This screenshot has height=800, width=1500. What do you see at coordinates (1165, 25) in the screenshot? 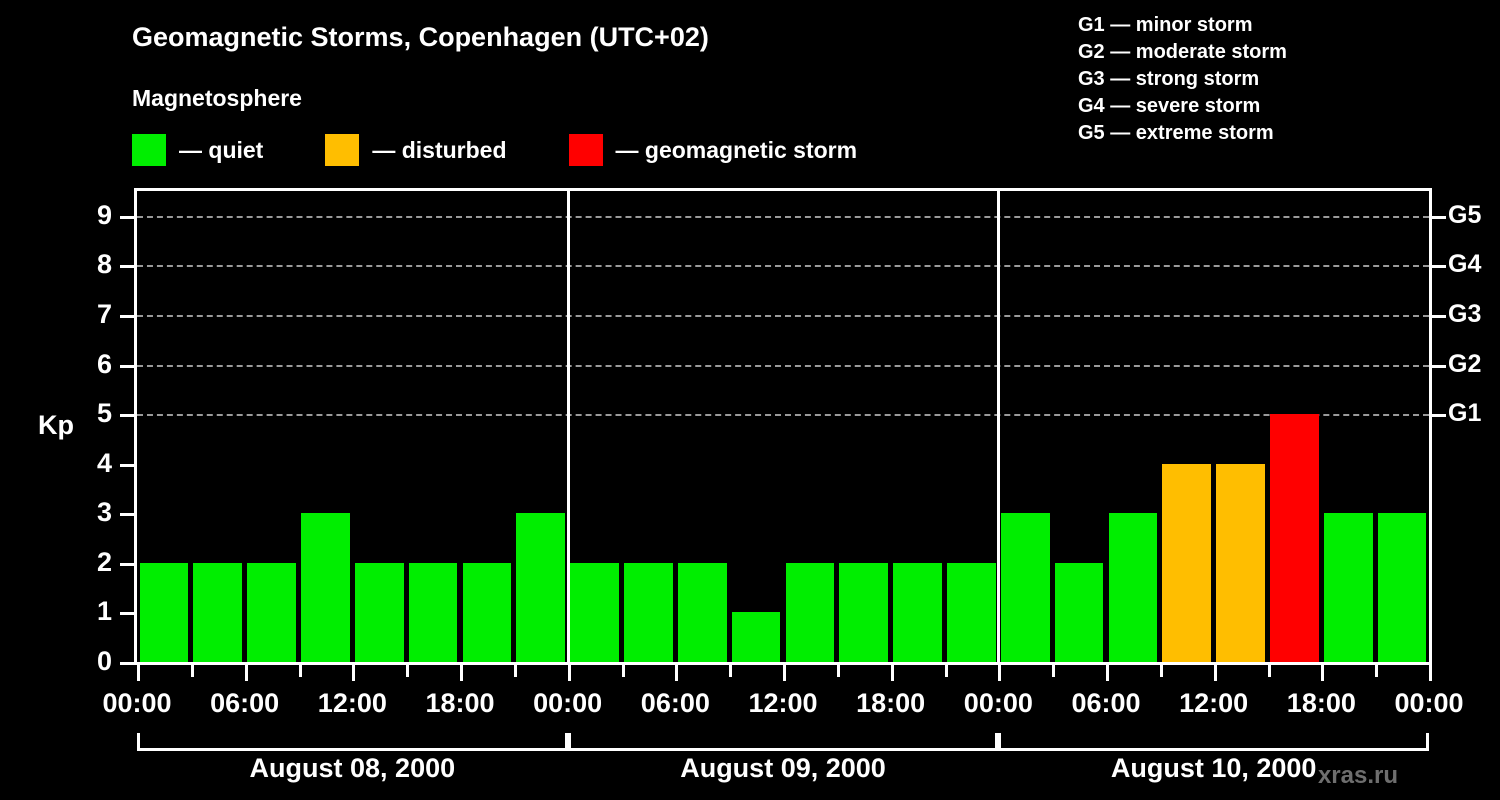
I see `gscale-row-g1: G1 — minor storm` at bounding box center [1165, 25].